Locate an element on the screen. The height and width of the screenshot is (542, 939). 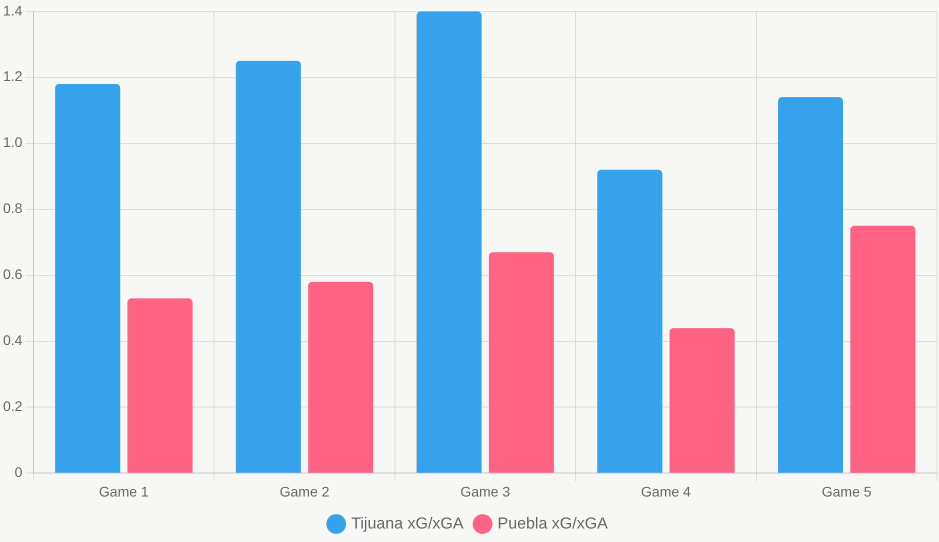
legend-label: Puebla xG/xGA is located at coordinates (553, 523).